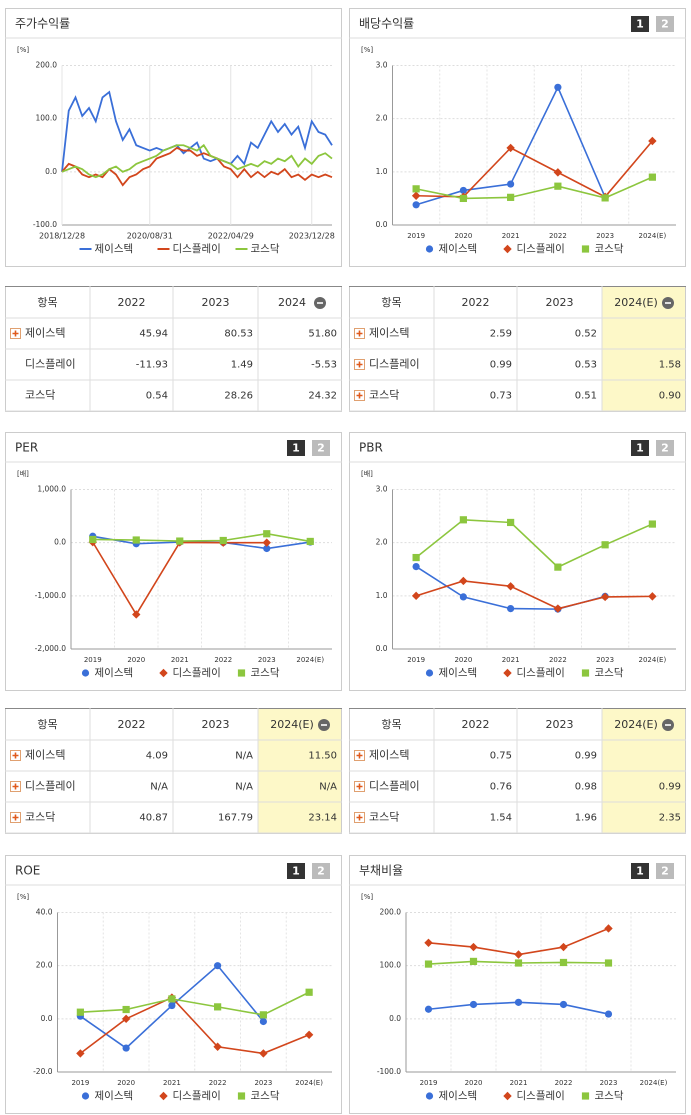  What do you see at coordinates (382, 648) in the screenshot?
I see `y-tick-label: 0.0` at bounding box center [382, 648].